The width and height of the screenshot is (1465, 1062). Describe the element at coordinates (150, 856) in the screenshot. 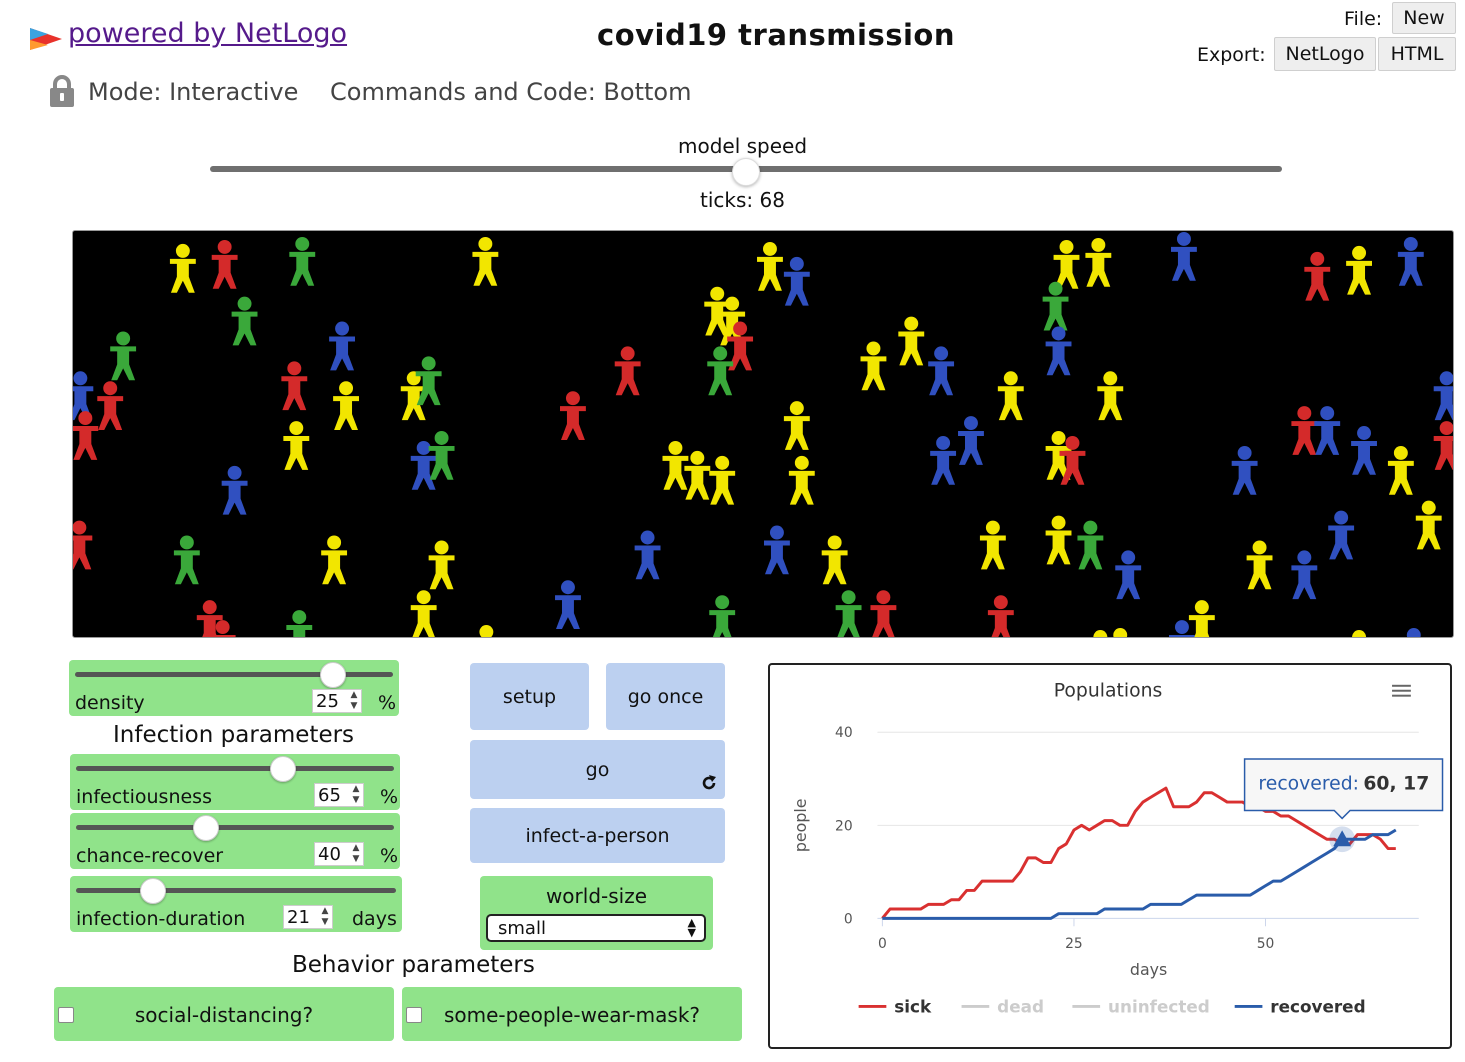

I see `chance-recover-label: chance-recover` at that location.